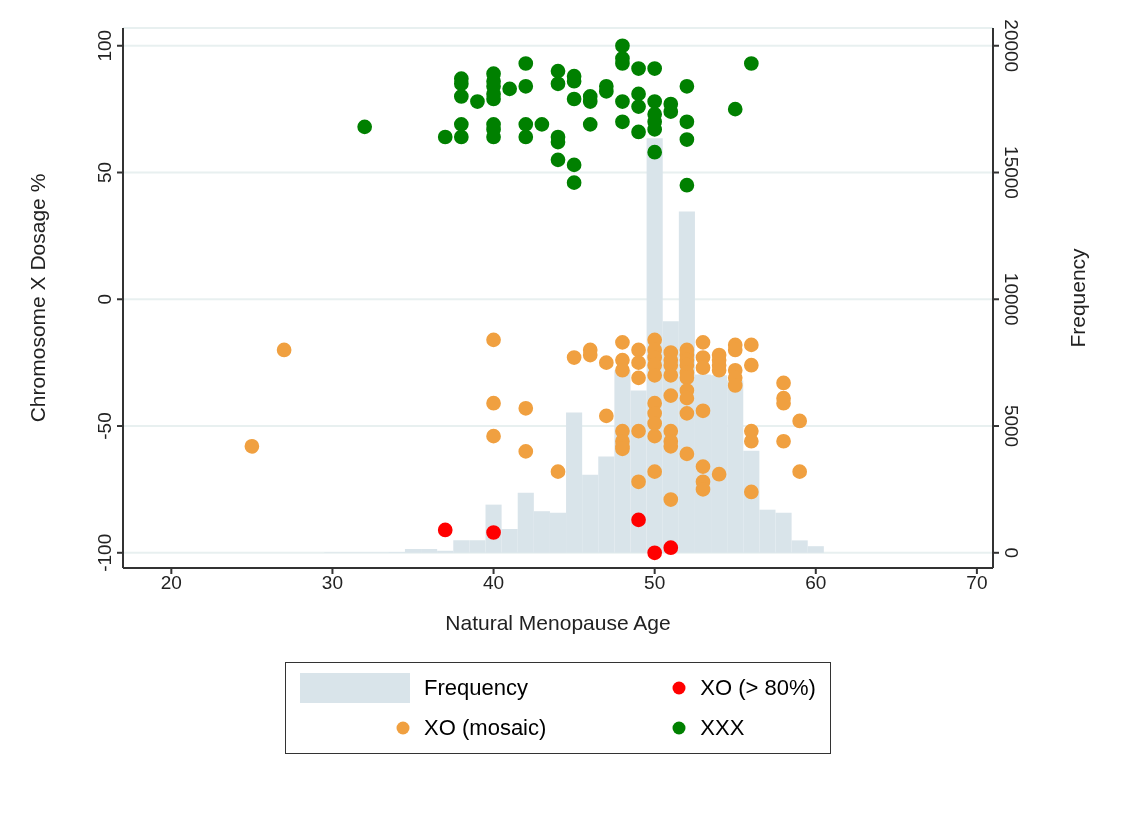  I want to click on y-tick-label: 100, so click(104, 45).